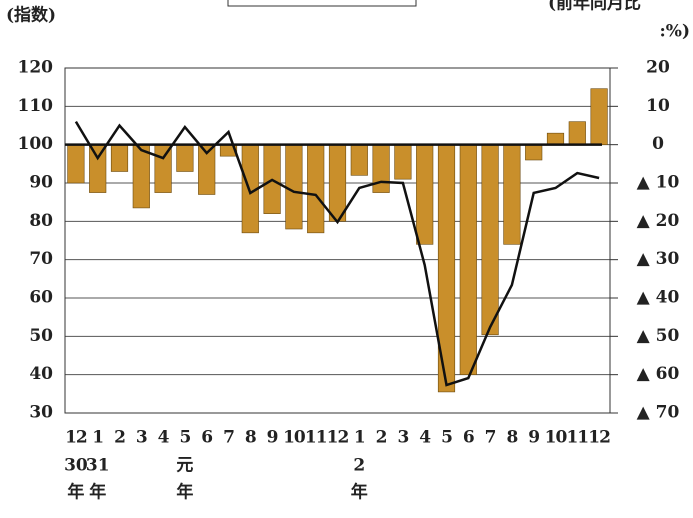  I want to click on y2-axis-title: :%), so click(675, 32).